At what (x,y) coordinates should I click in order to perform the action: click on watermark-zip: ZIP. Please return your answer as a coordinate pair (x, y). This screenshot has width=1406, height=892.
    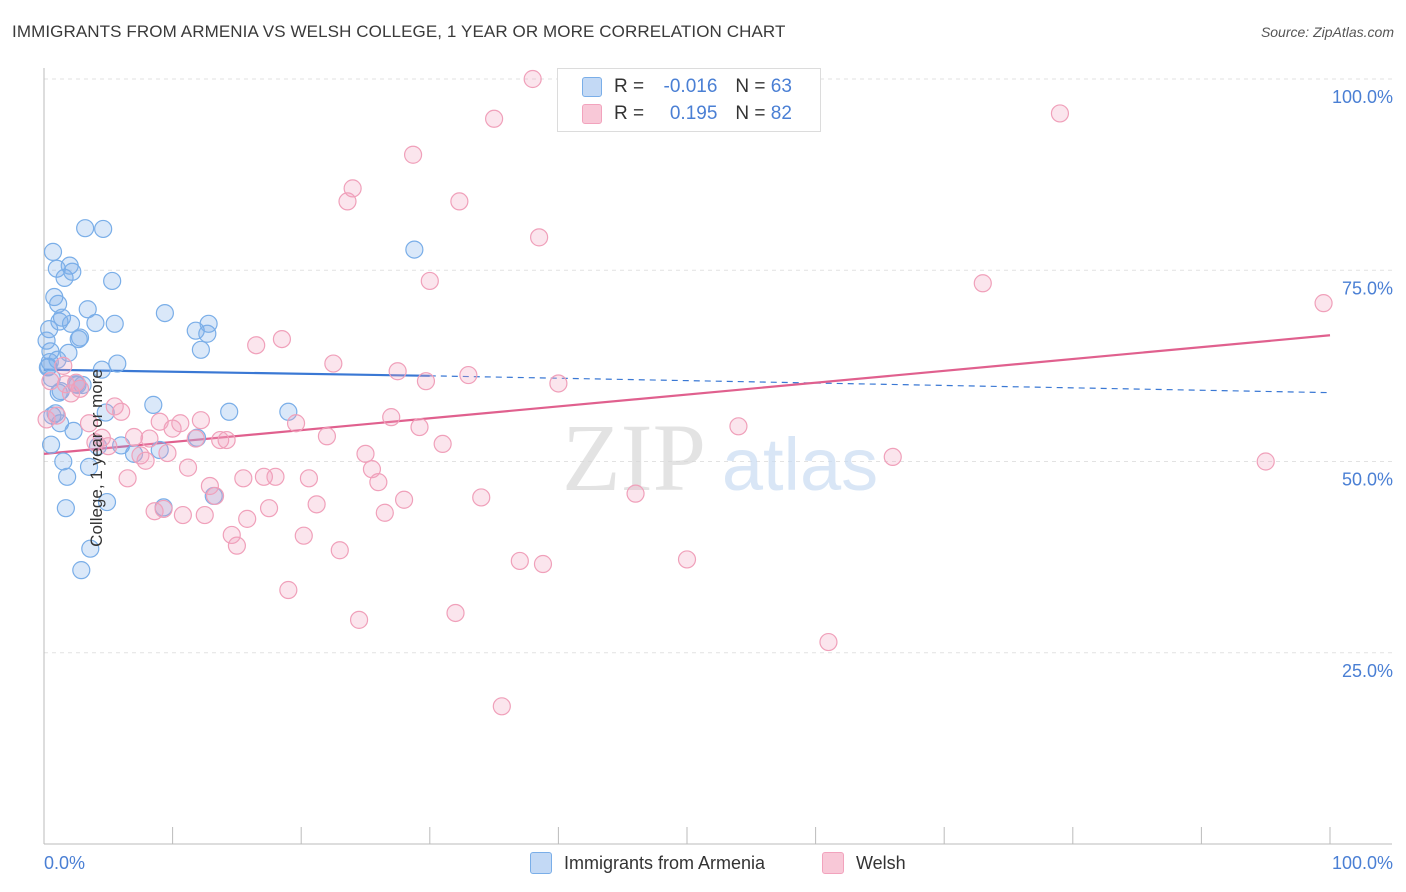
    Looking at the image, I should click on (634, 457).